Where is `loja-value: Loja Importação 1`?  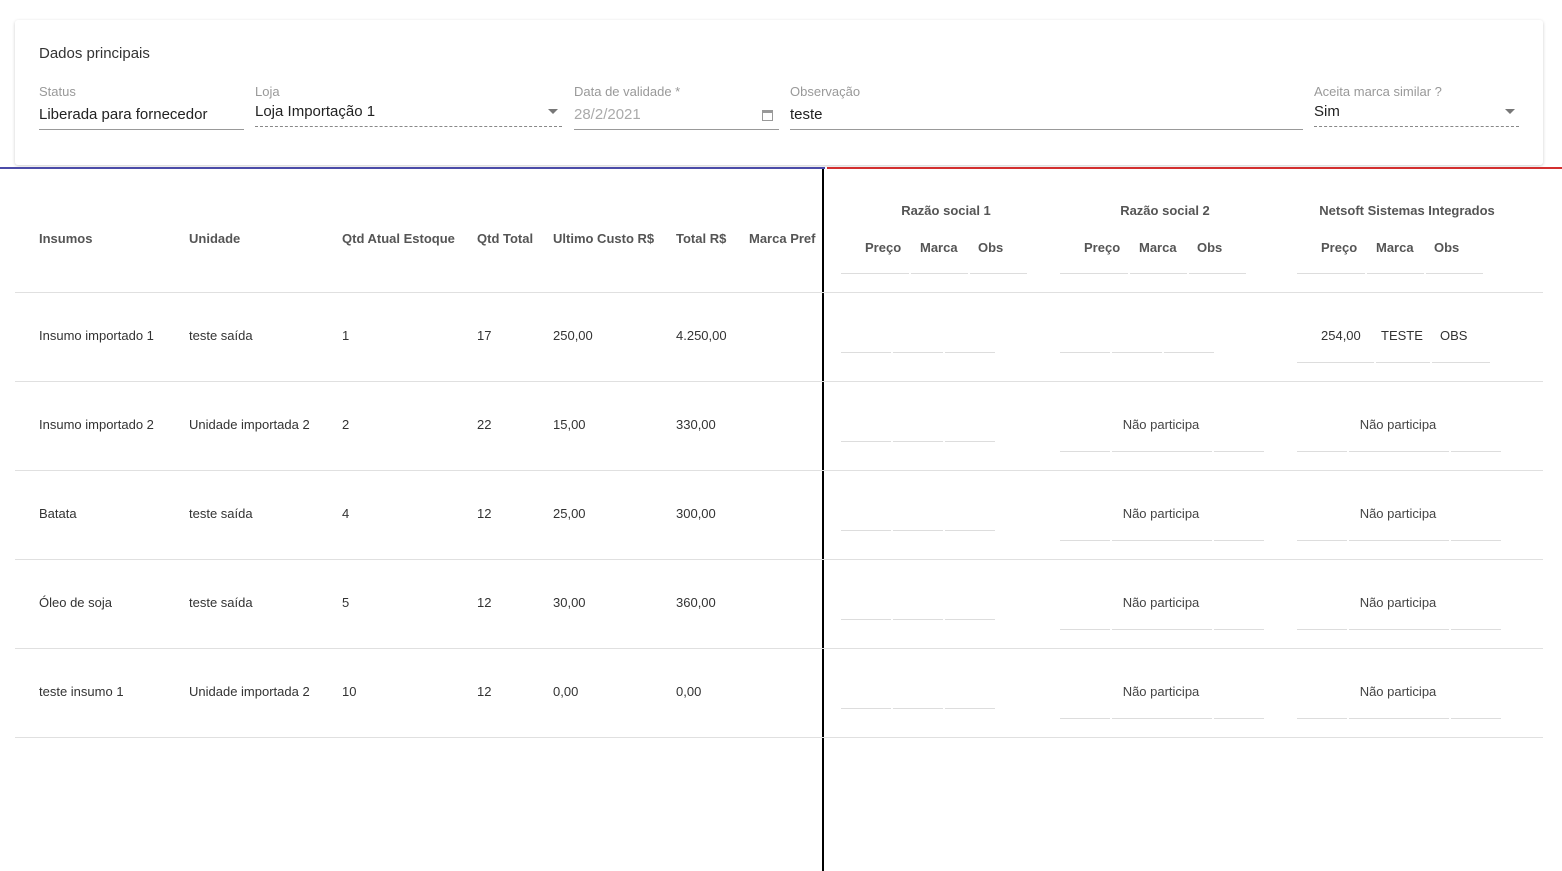 loja-value: Loja Importação 1 is located at coordinates (315, 111).